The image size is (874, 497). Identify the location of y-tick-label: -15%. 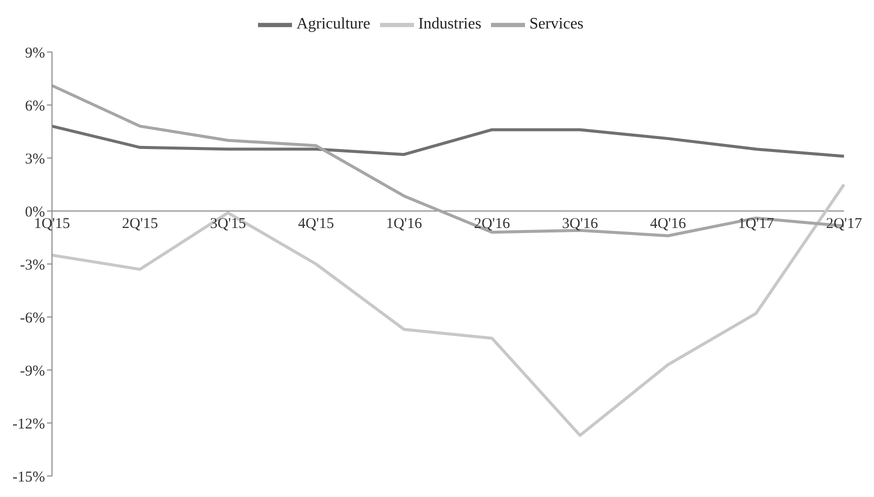
(28, 477).